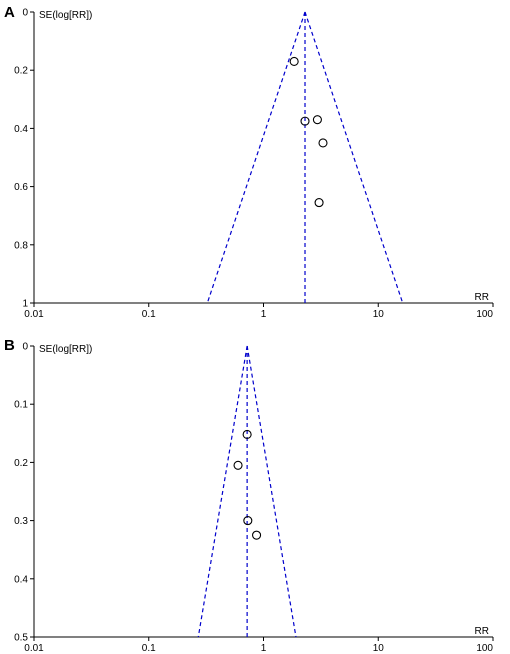 The height and width of the screenshot is (654, 510). I want to click on panel-letter: B, so click(9, 345).